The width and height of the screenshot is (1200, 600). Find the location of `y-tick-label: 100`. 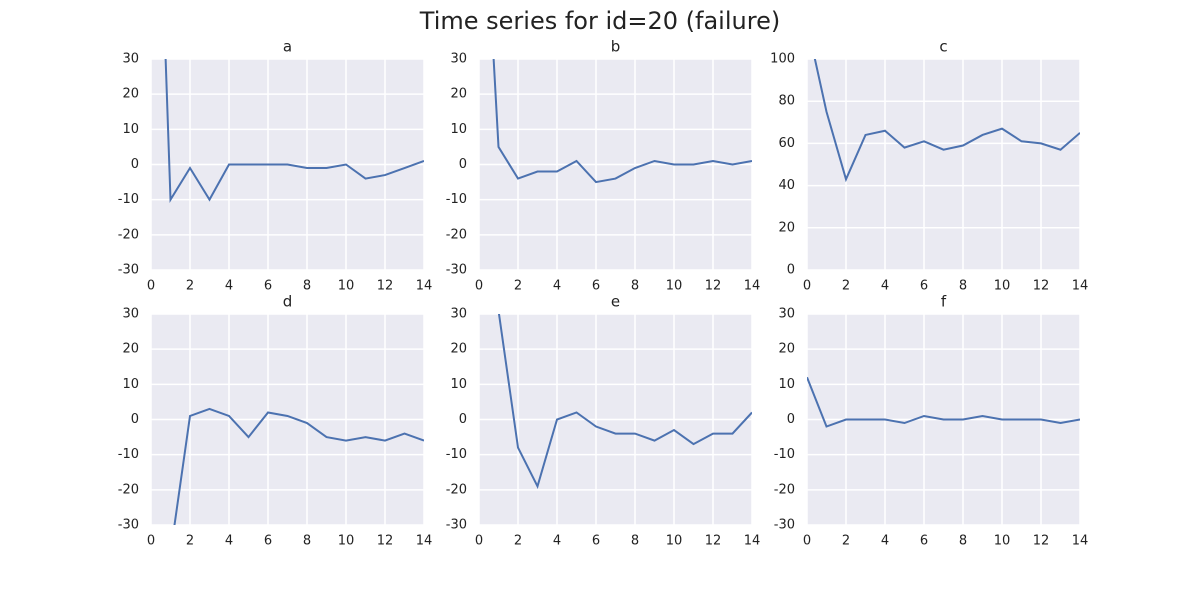

y-tick-label: 100 is located at coordinates (782, 59).